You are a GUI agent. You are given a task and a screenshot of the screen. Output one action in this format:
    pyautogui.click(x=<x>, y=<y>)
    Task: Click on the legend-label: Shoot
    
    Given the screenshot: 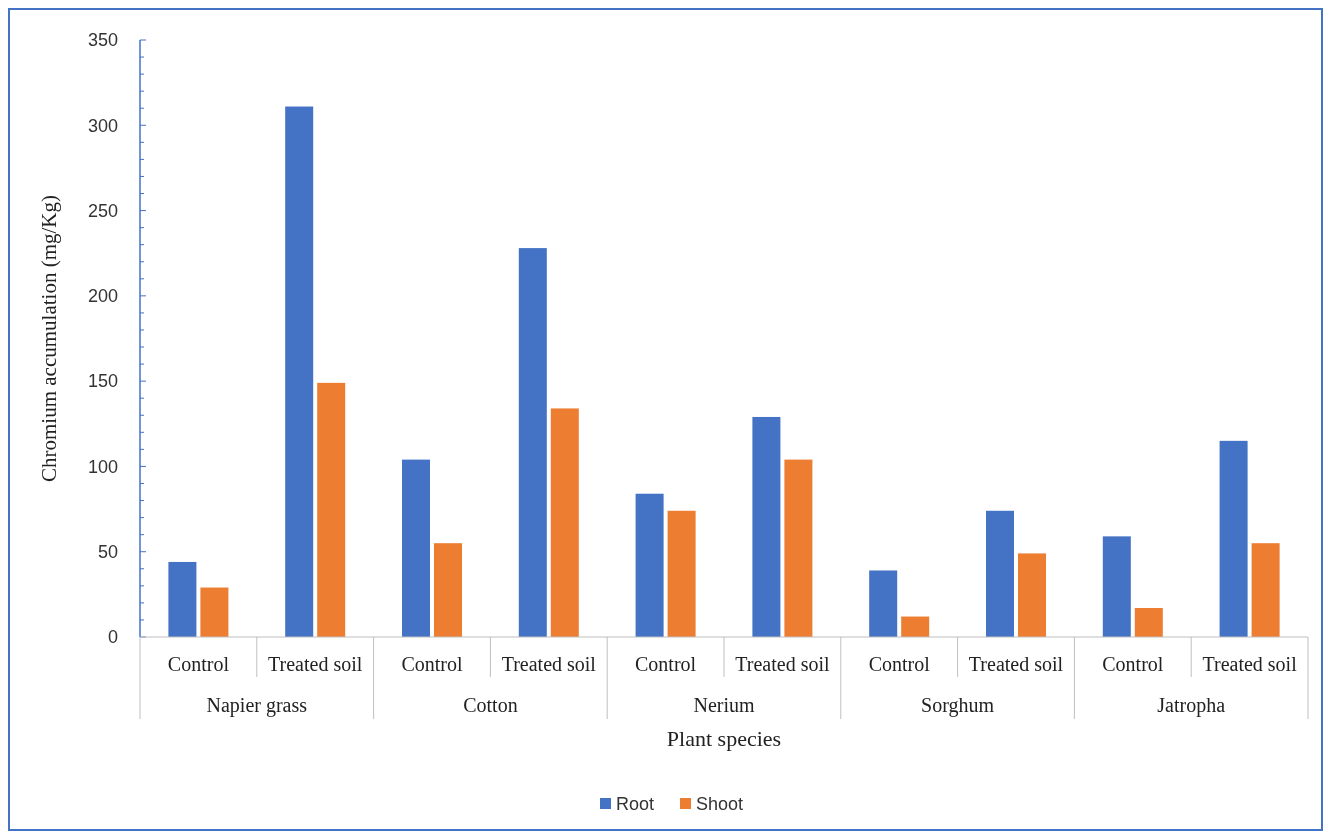 What is the action you would take?
    pyautogui.click(x=720, y=804)
    